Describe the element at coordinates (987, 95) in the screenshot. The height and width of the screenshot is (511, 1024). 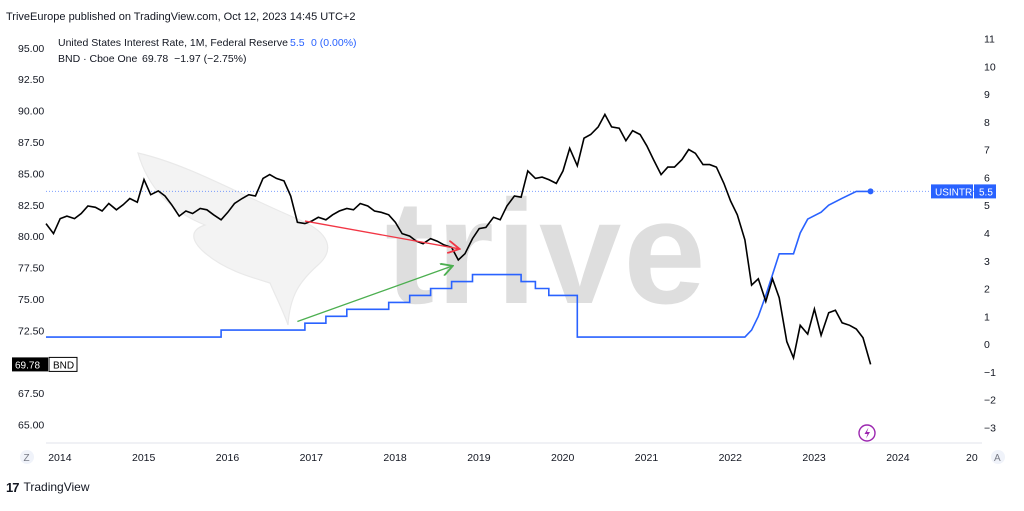
I see `right-tick-label: 9` at that location.